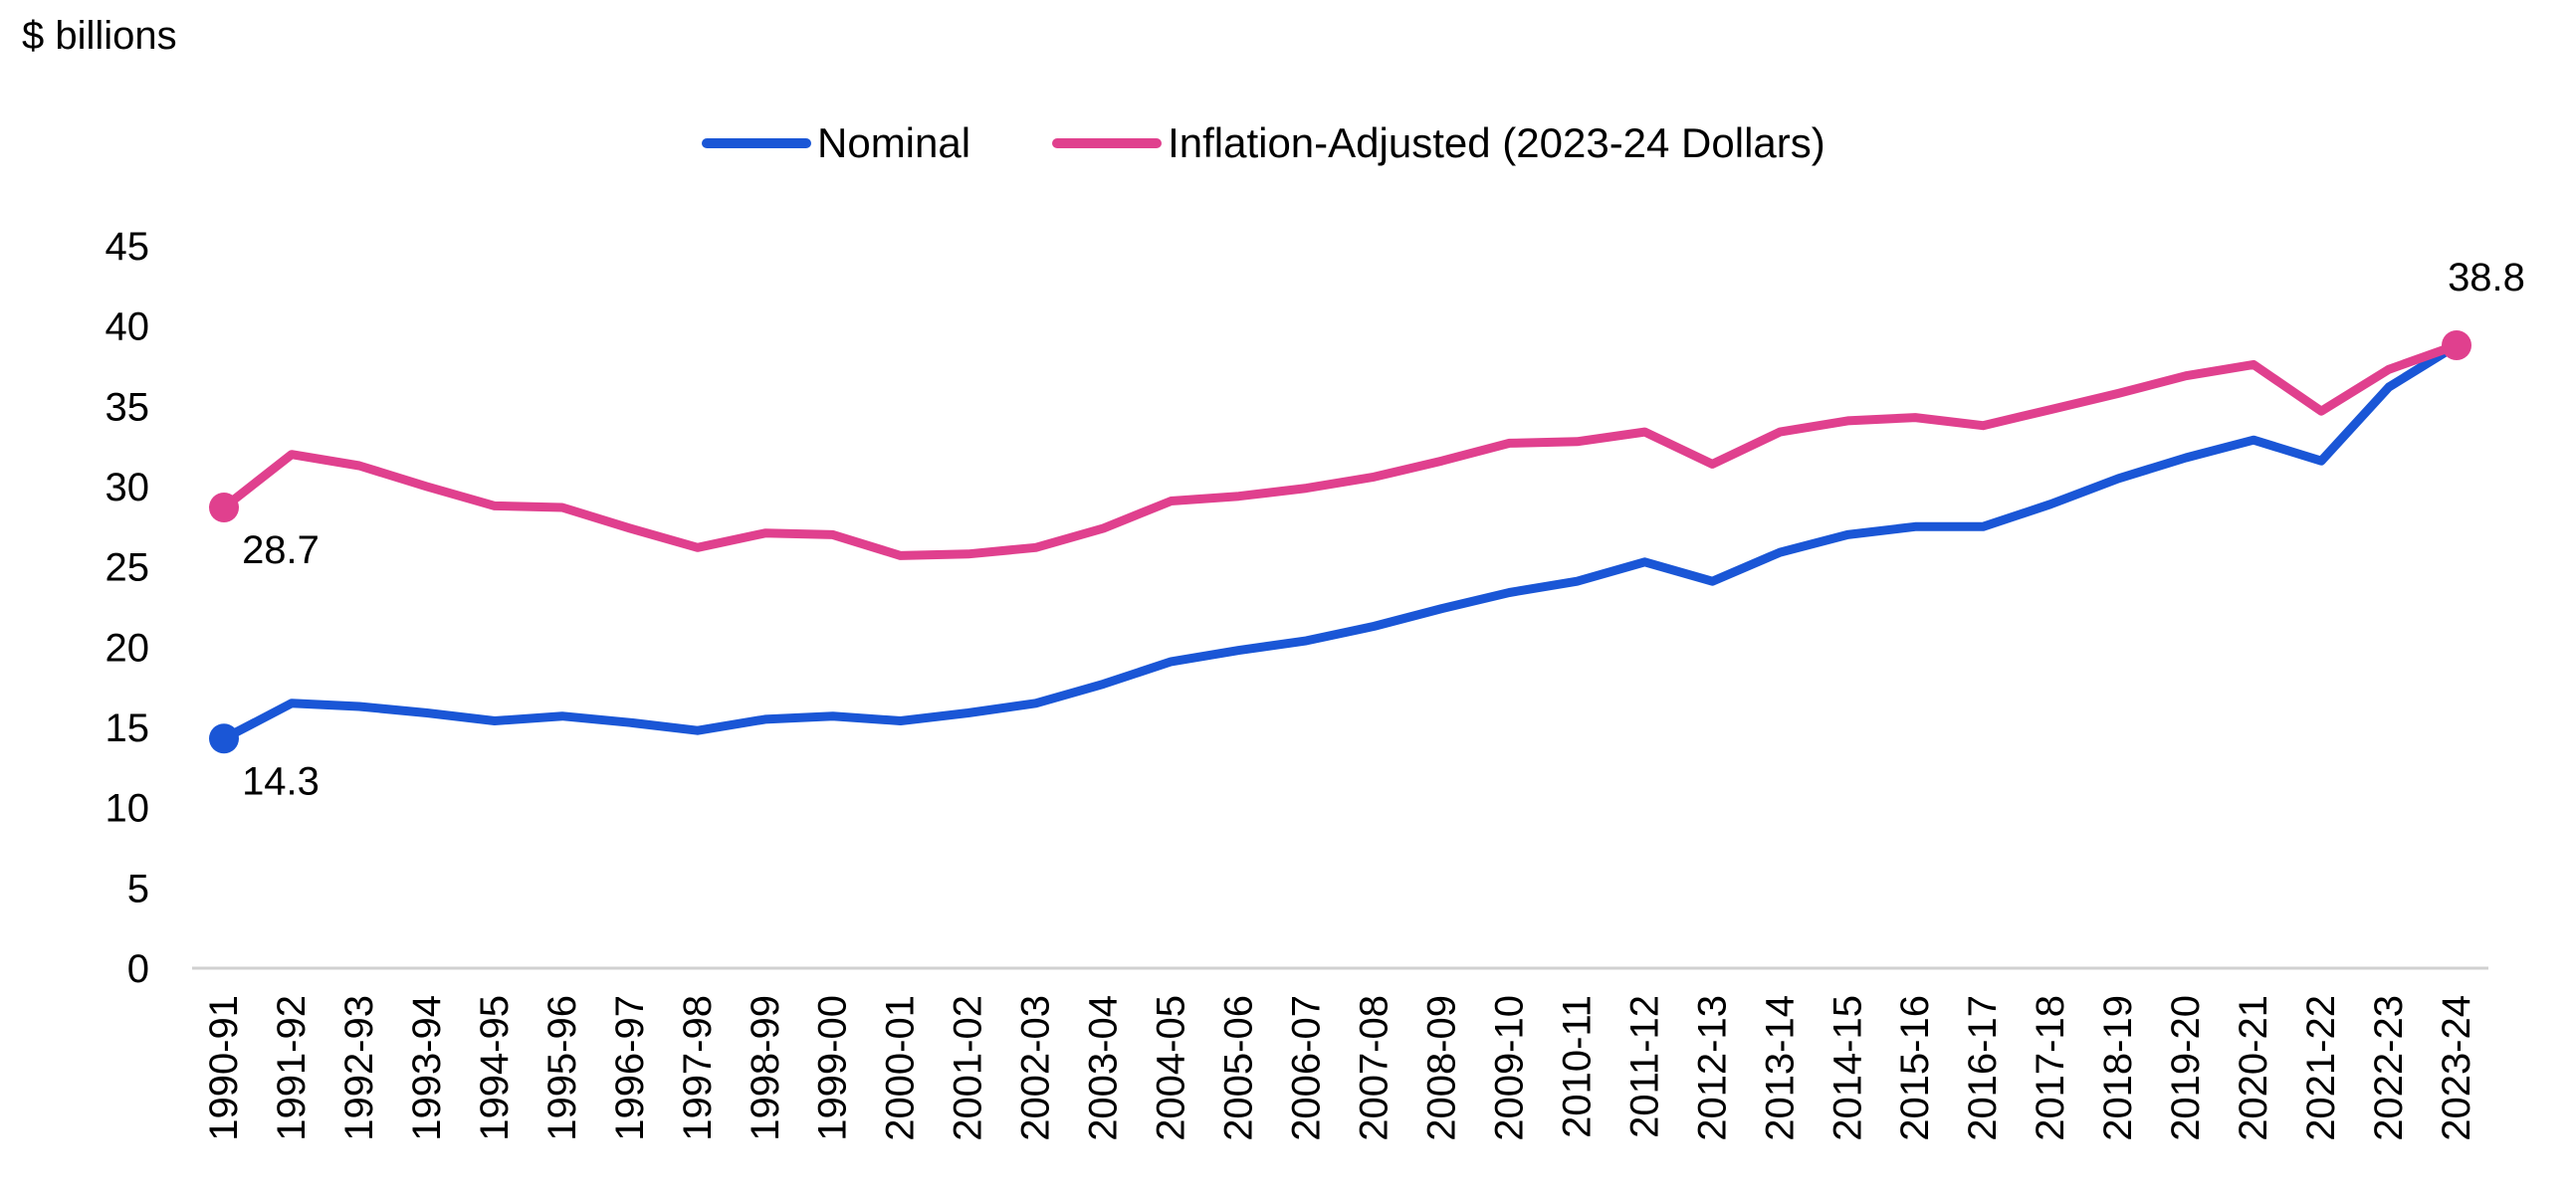 This screenshot has width=2576, height=1204. Describe the element at coordinates (1509, 1068) in the screenshot. I see `x-tick-label: 2009-10` at that location.